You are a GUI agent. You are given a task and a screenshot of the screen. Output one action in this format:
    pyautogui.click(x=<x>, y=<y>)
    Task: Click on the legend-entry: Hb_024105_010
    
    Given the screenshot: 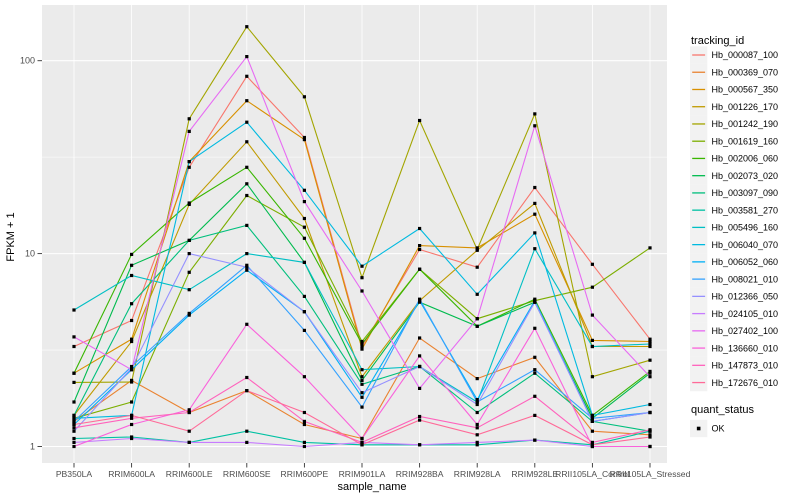 What is the action you would take?
    pyautogui.click(x=734, y=313)
    